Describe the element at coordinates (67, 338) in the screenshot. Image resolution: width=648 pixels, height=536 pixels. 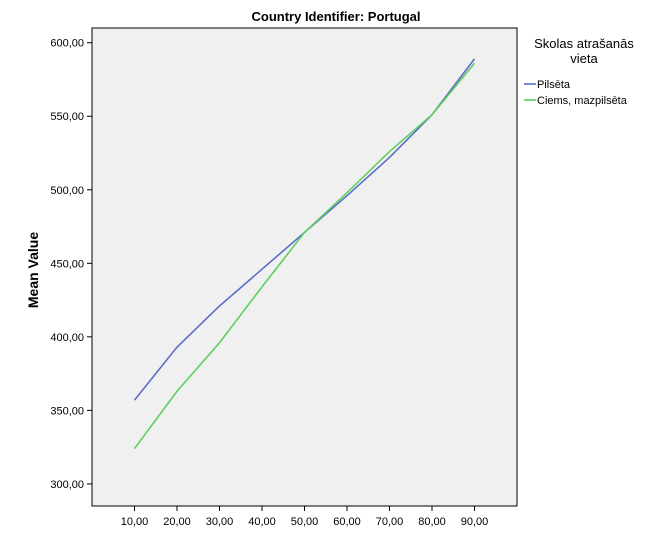
I see `y-tick-label: 400,00` at that location.